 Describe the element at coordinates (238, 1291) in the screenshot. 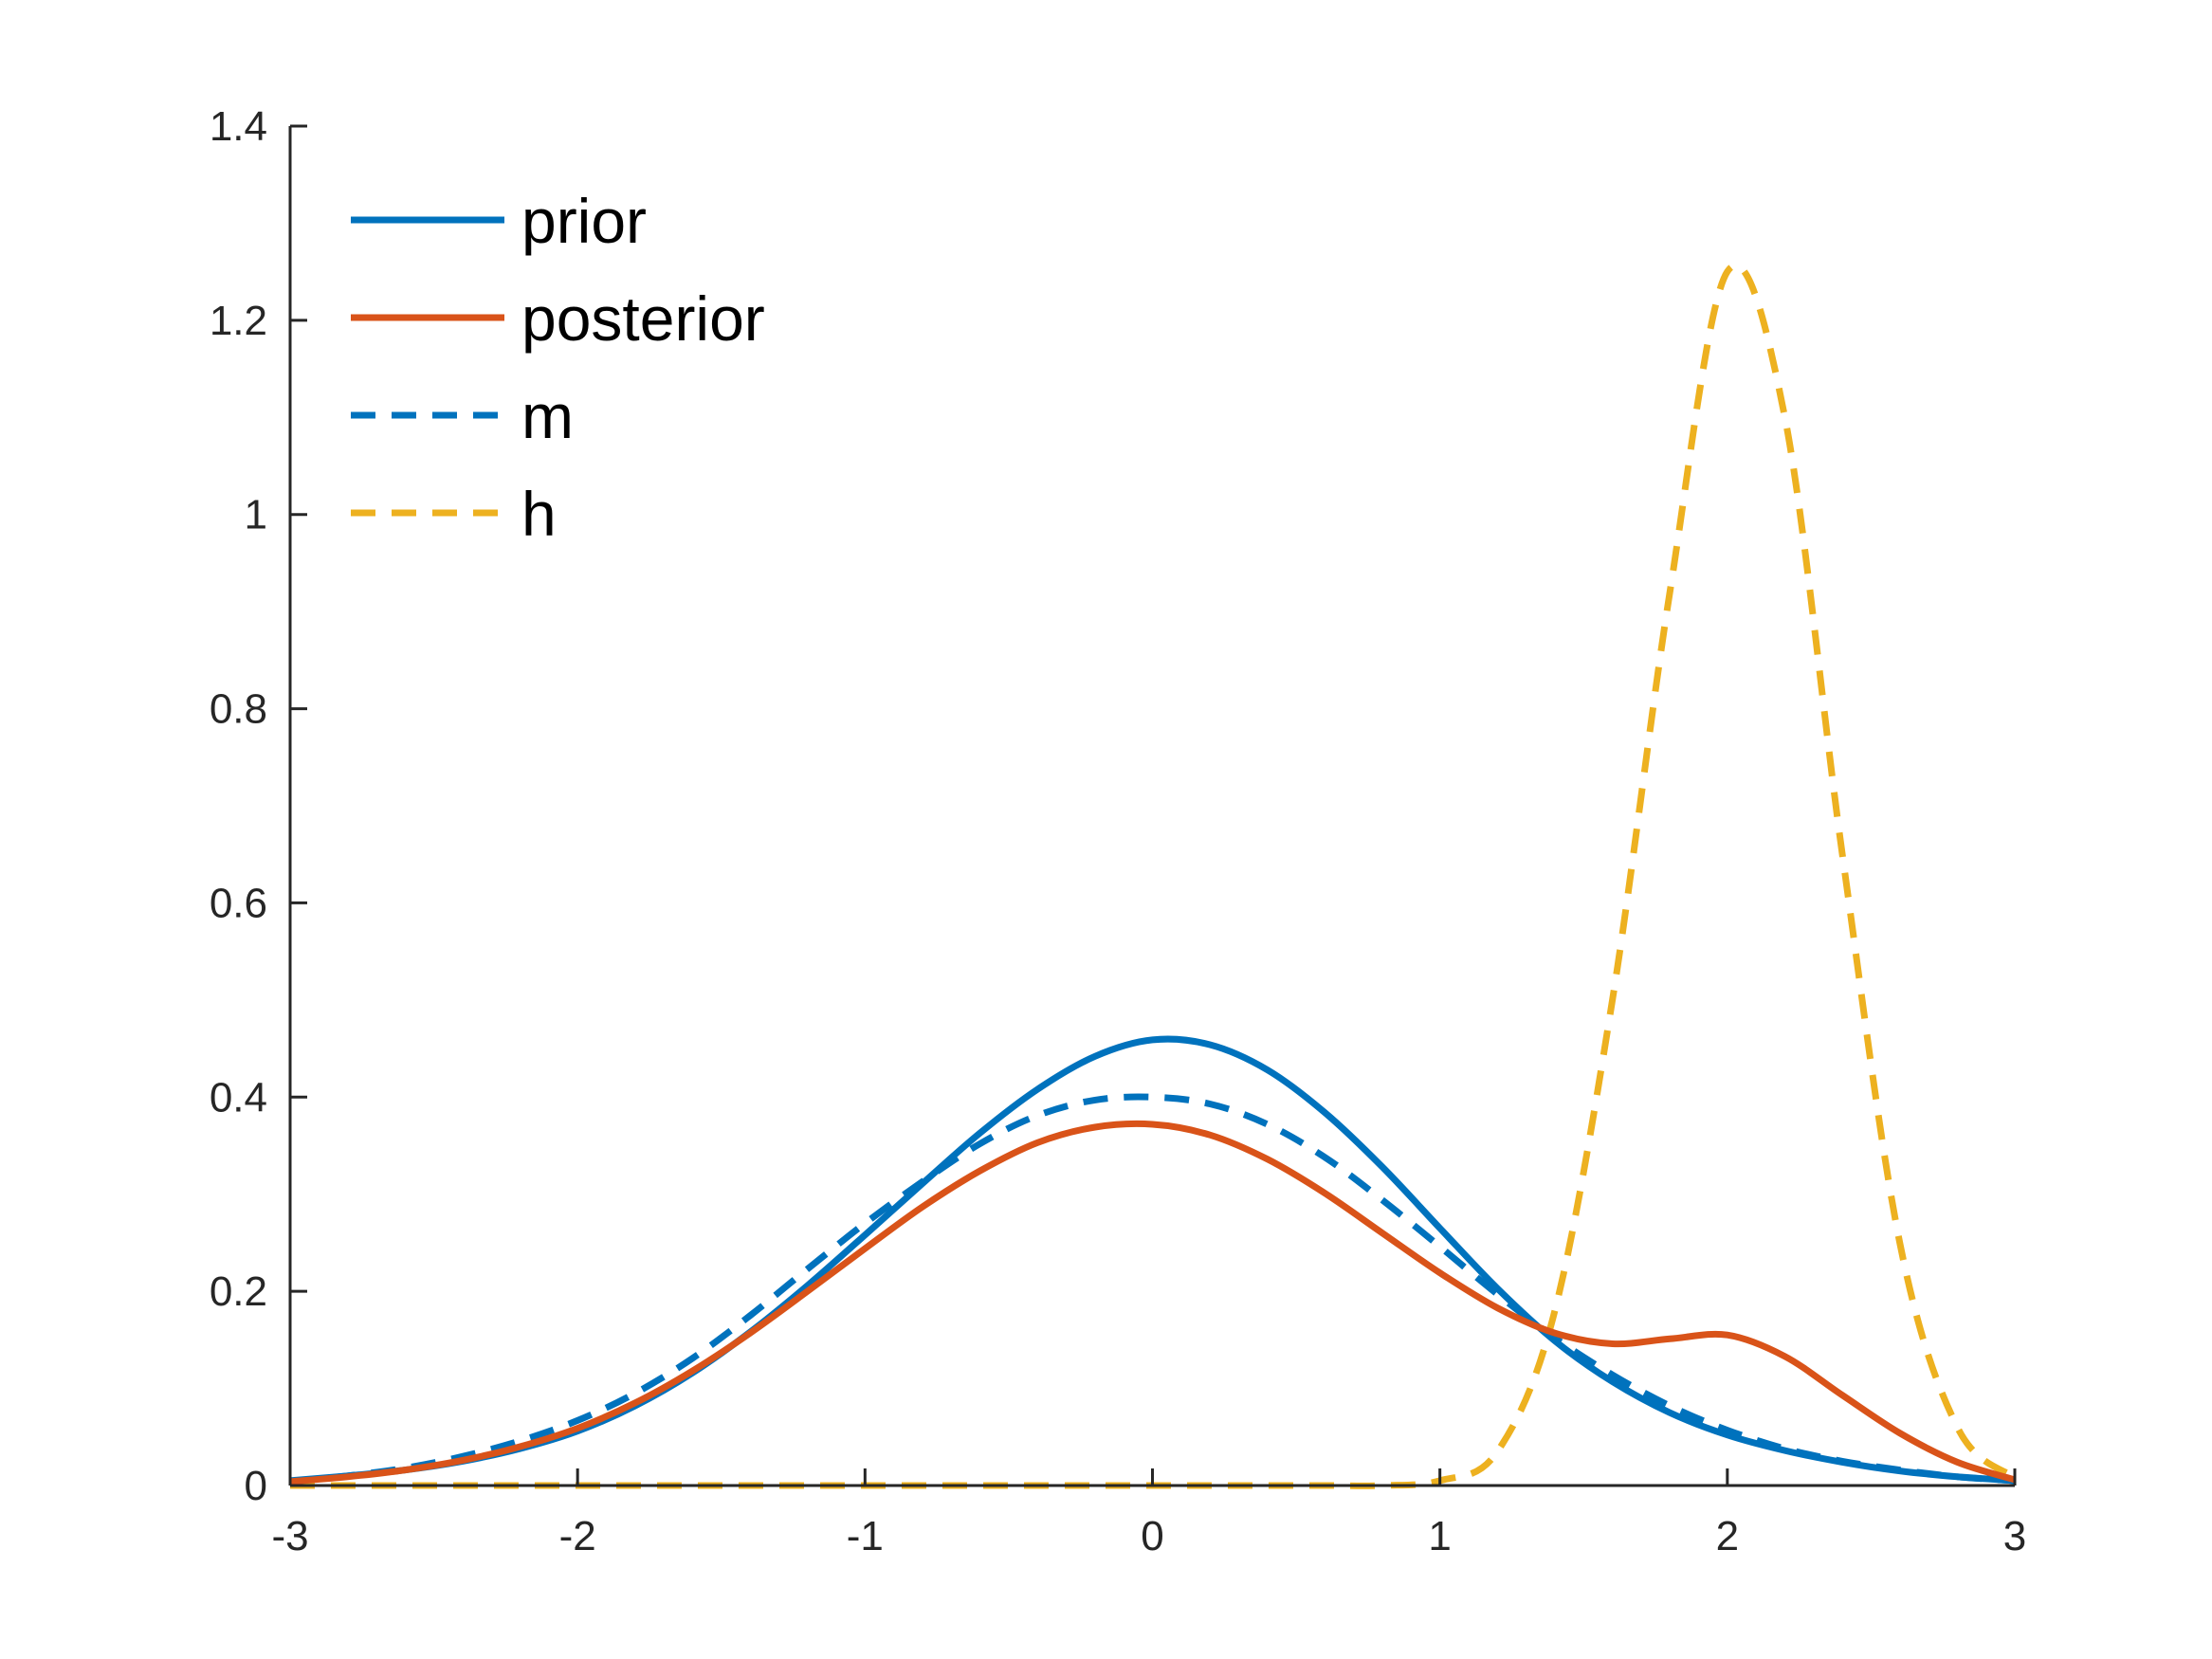

I see `y-tick-label: 0.2` at that location.